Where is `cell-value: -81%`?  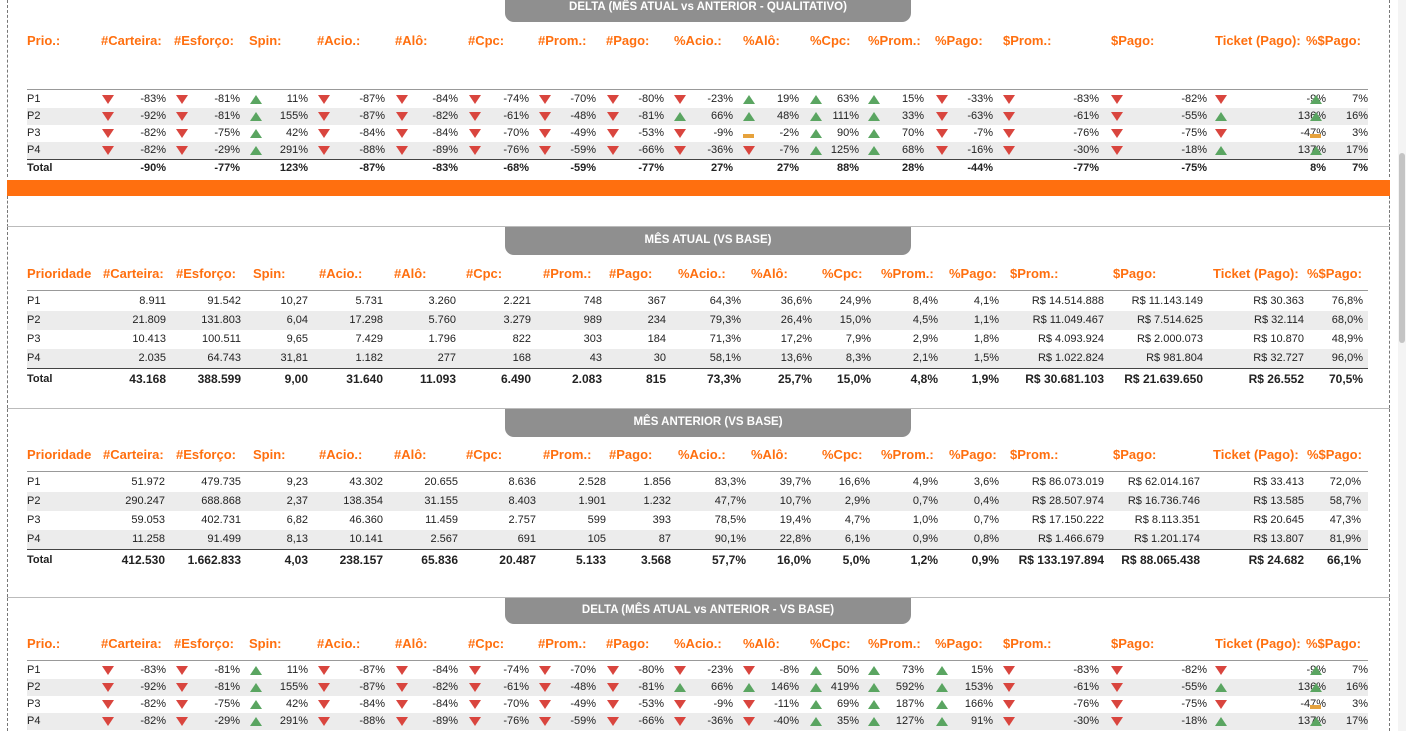 cell-value: -81% is located at coordinates (651, 116).